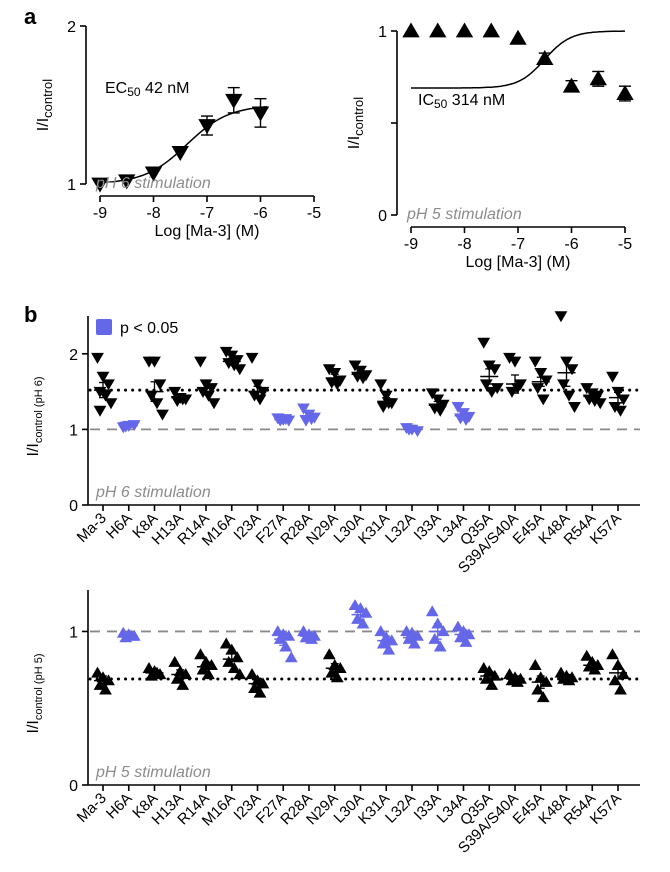 Image resolution: width=670 pixels, height=872 pixels. What do you see at coordinates (35, 417) in the screenshot?
I see `y-axis-title: I/Icontrol (pH 6)` at bounding box center [35, 417].